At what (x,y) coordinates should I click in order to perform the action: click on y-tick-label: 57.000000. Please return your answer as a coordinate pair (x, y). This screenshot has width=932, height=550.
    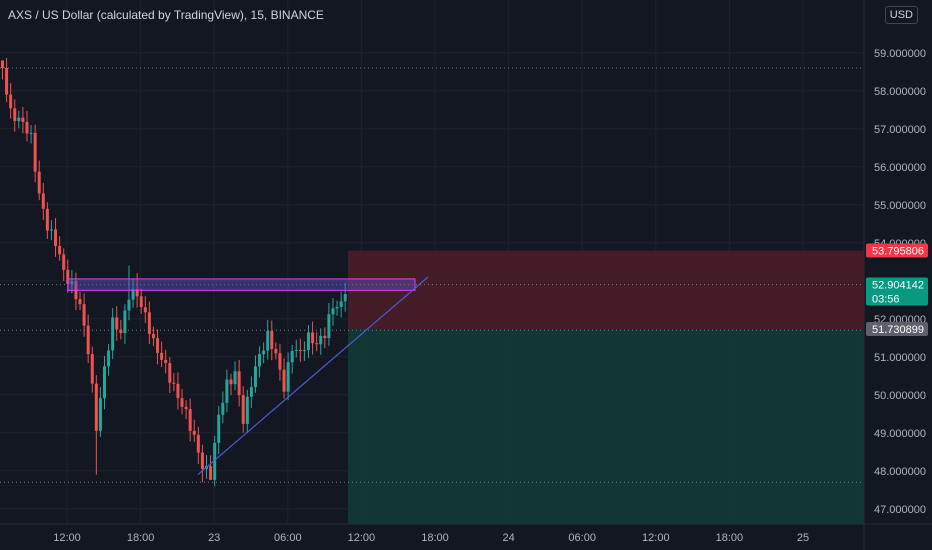
    Looking at the image, I should click on (900, 130).